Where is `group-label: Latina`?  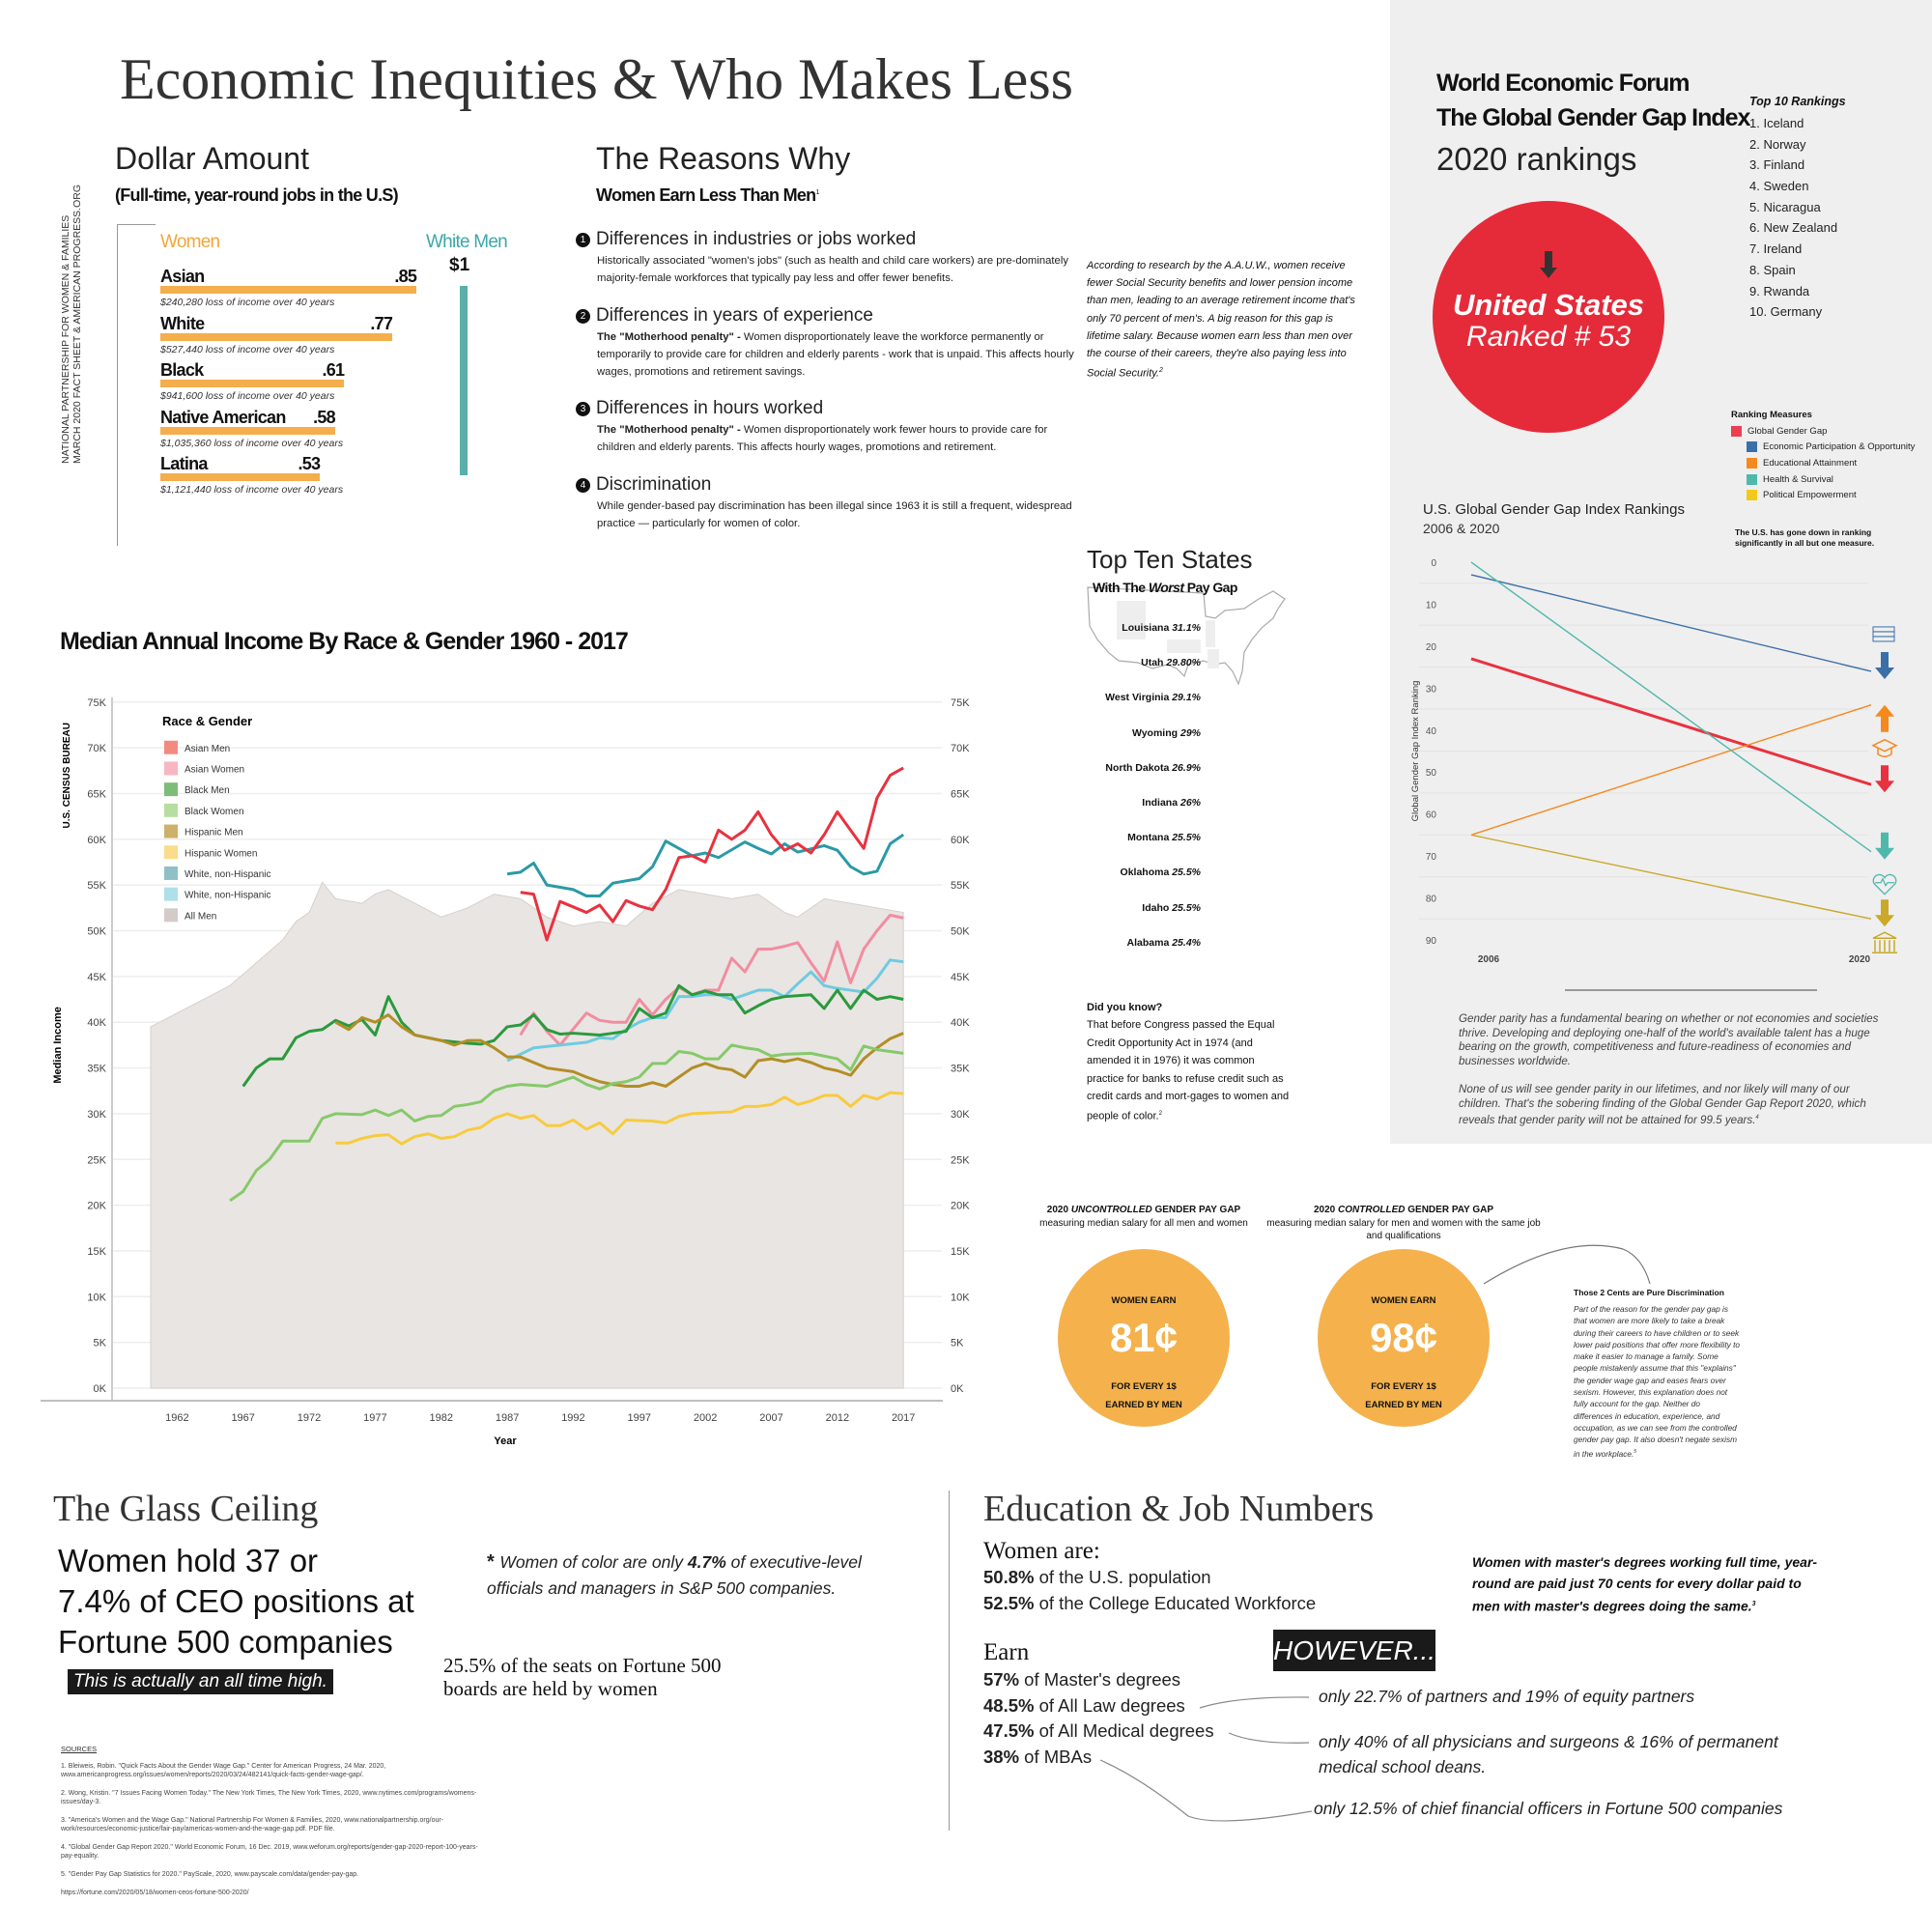 group-label: Latina is located at coordinates (184, 463).